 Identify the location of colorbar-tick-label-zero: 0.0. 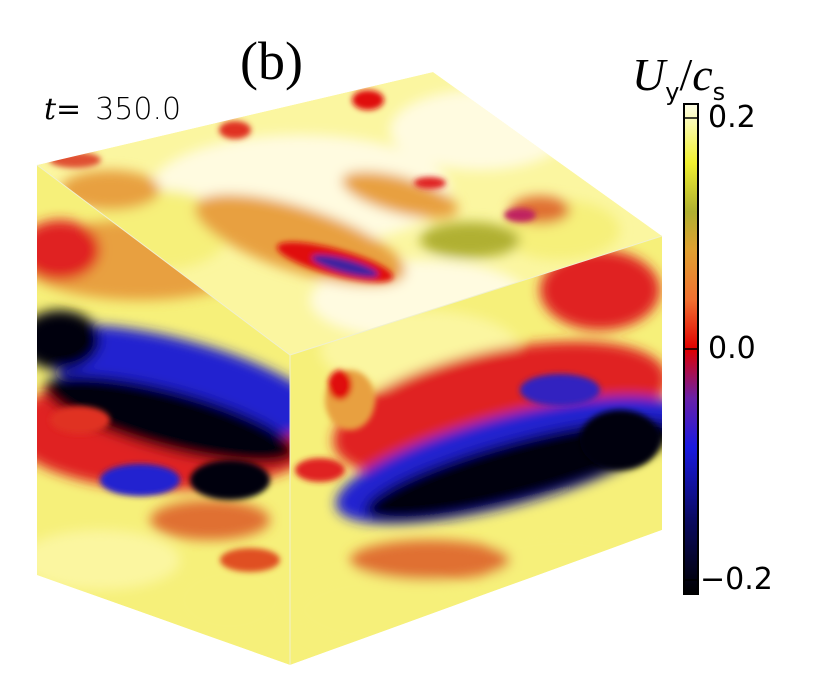
(732, 348).